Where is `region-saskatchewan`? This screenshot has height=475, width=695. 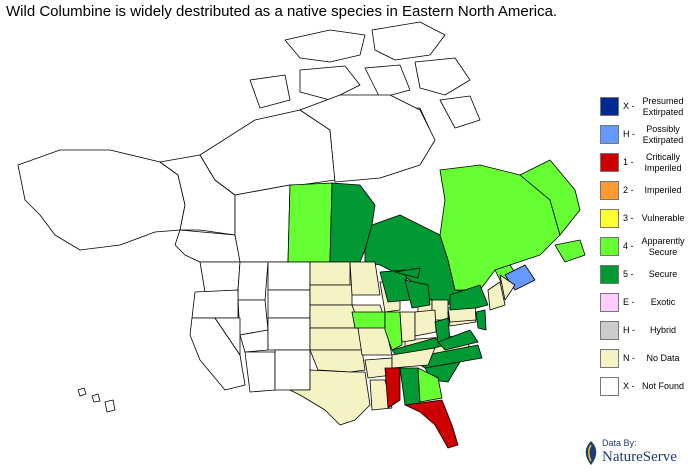 region-saskatchewan is located at coordinates (310, 222).